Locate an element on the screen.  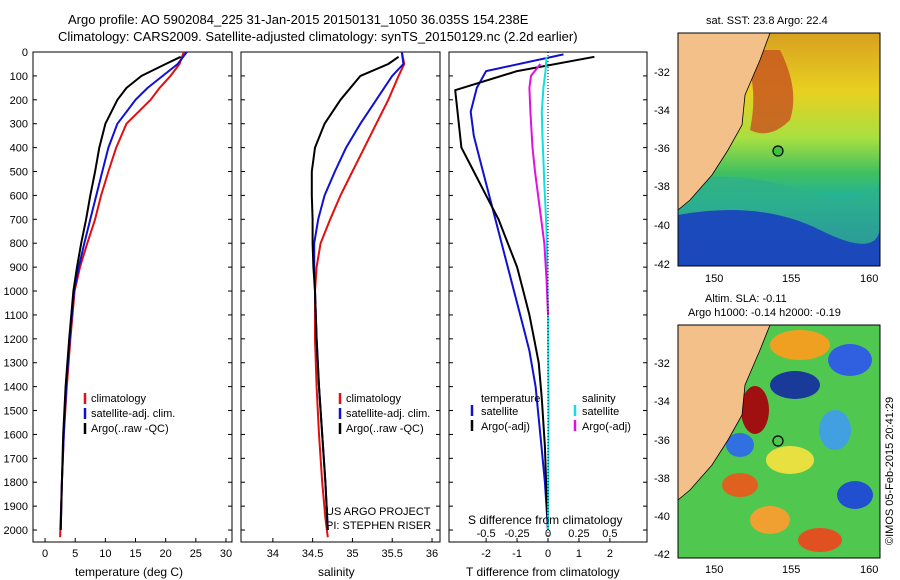
x-tick-label-top: -0.5 is located at coordinates (486, 534).